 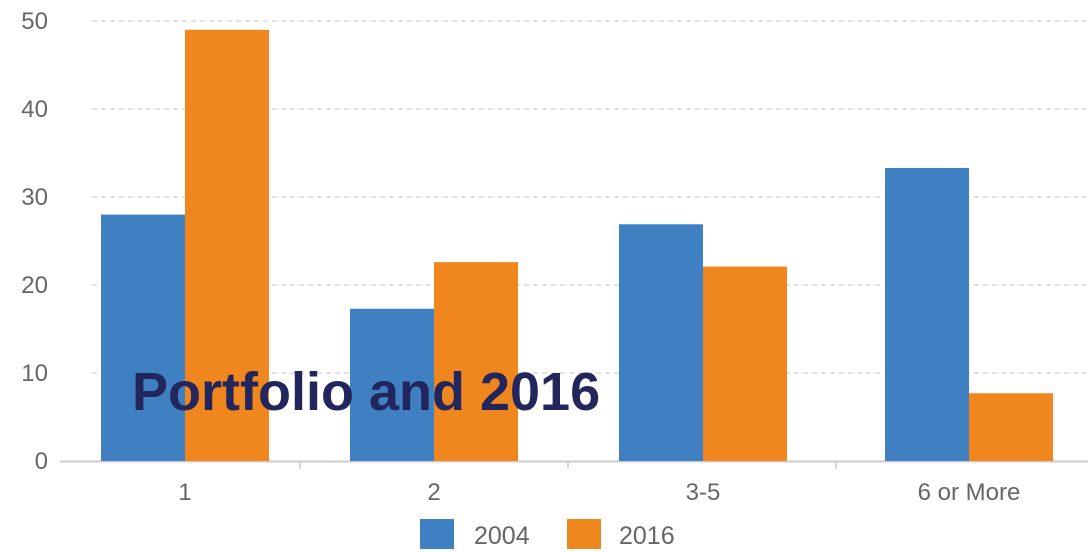 I want to click on overlay-title: Portfolio and 2016, so click(x=366, y=392).